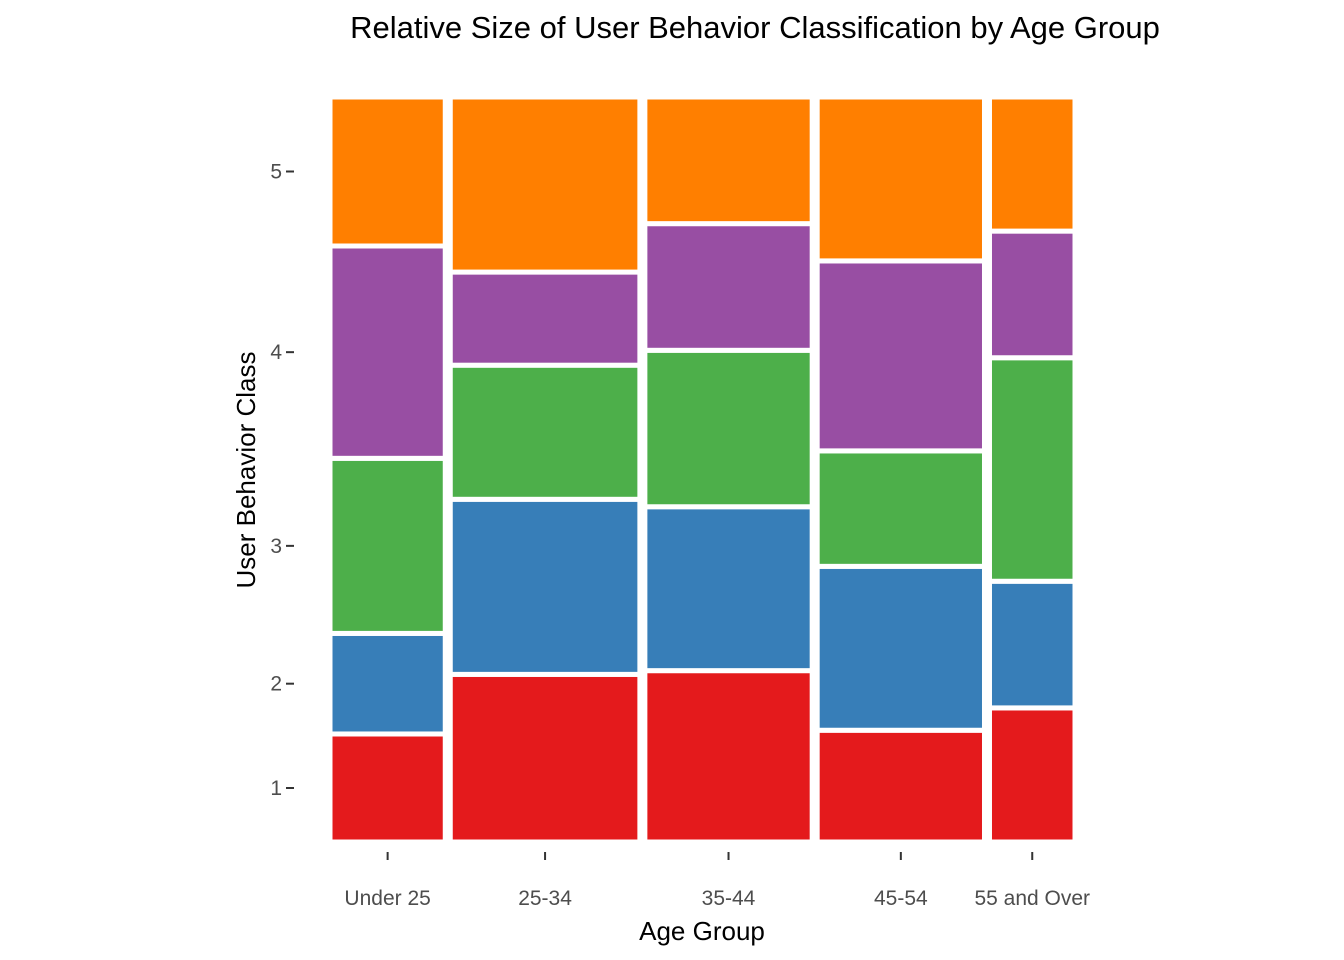 This screenshot has height=960, width=1344. I want to click on y-tick-label: 4, so click(276, 352).